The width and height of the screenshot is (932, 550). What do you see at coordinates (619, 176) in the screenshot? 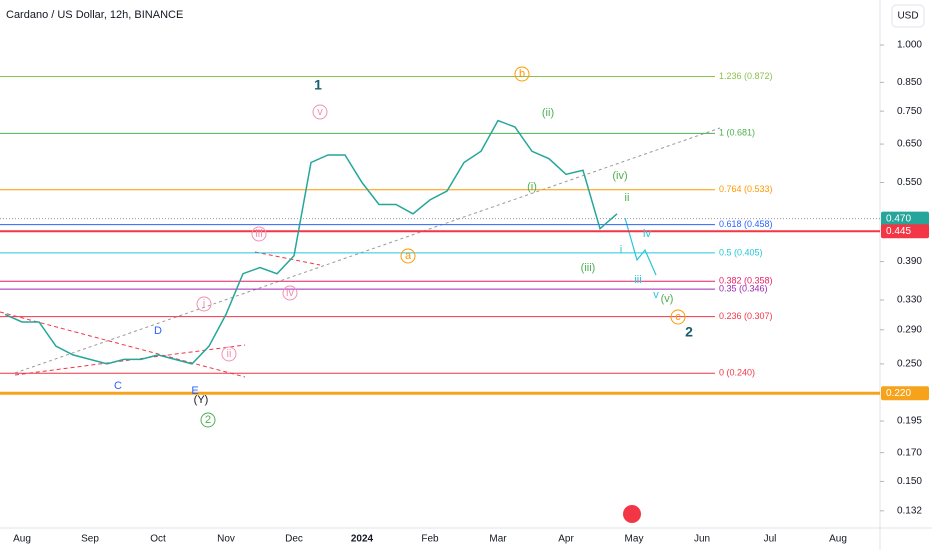
I see `wave-label: (iv)` at bounding box center [619, 176].